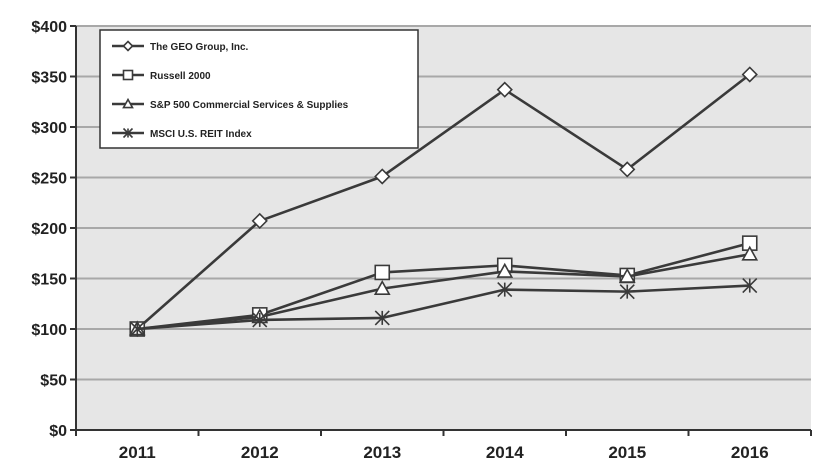 The height and width of the screenshot is (466, 820). Describe the element at coordinates (53, 381) in the screenshot. I see `y-tick-label: $50` at that location.